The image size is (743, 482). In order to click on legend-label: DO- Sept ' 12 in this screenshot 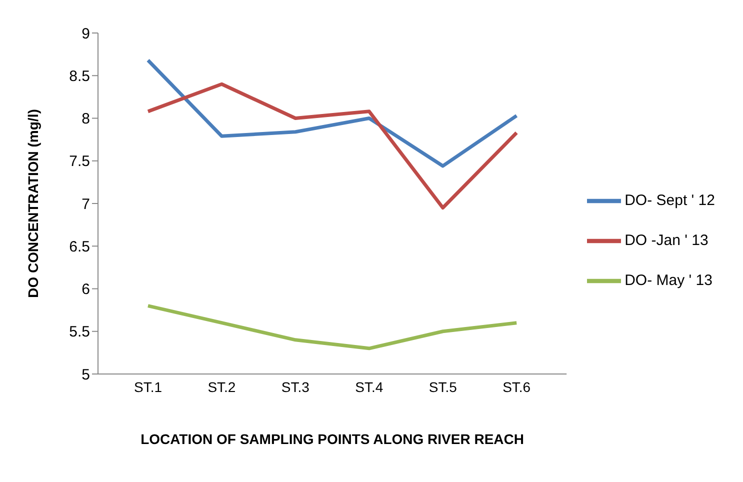, I will do `click(669, 200)`.